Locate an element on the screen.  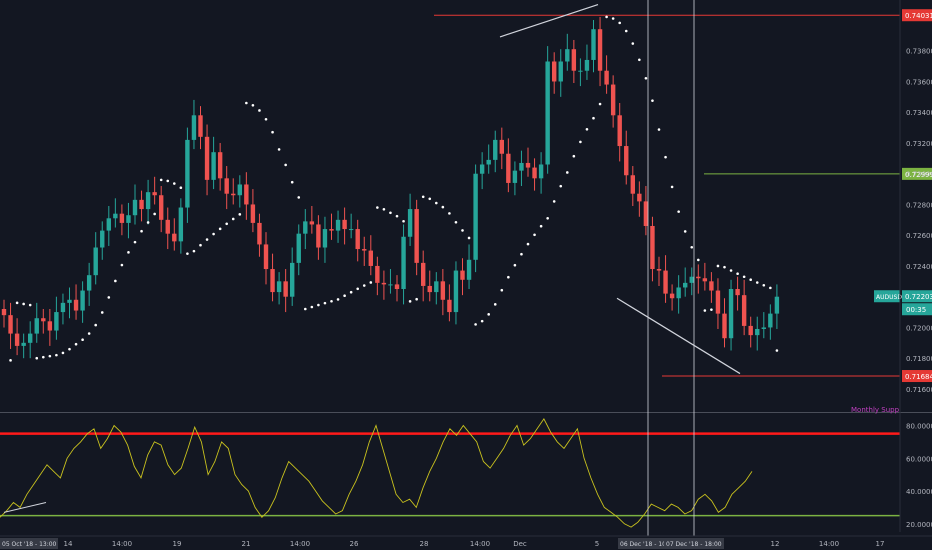
time-axis-label: 07 Dec '18 - 18:00 is located at coordinates (694, 544).